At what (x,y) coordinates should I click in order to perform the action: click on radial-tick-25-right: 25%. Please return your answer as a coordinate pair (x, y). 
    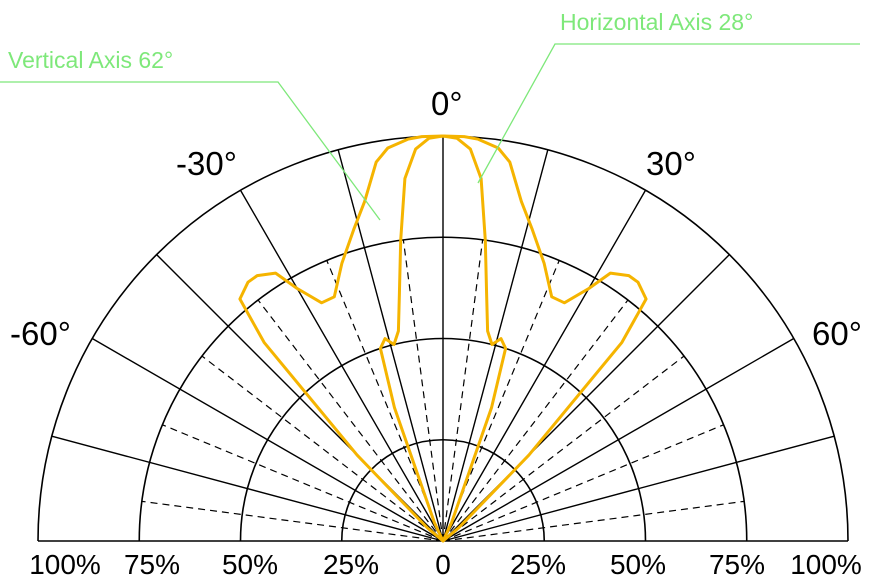
    Looking at the image, I should click on (538, 564).